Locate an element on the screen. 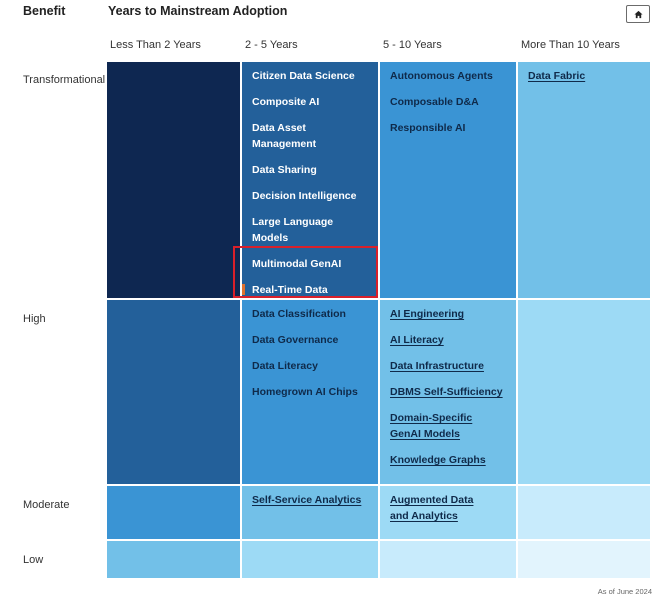  column-header-5-10-years: 5 - 10 Years is located at coordinates (412, 45).